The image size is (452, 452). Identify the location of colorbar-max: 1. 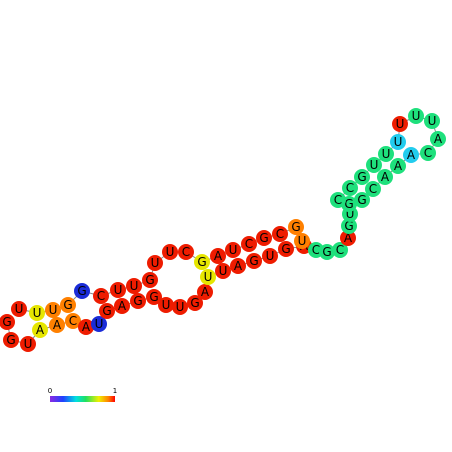
(115, 391).